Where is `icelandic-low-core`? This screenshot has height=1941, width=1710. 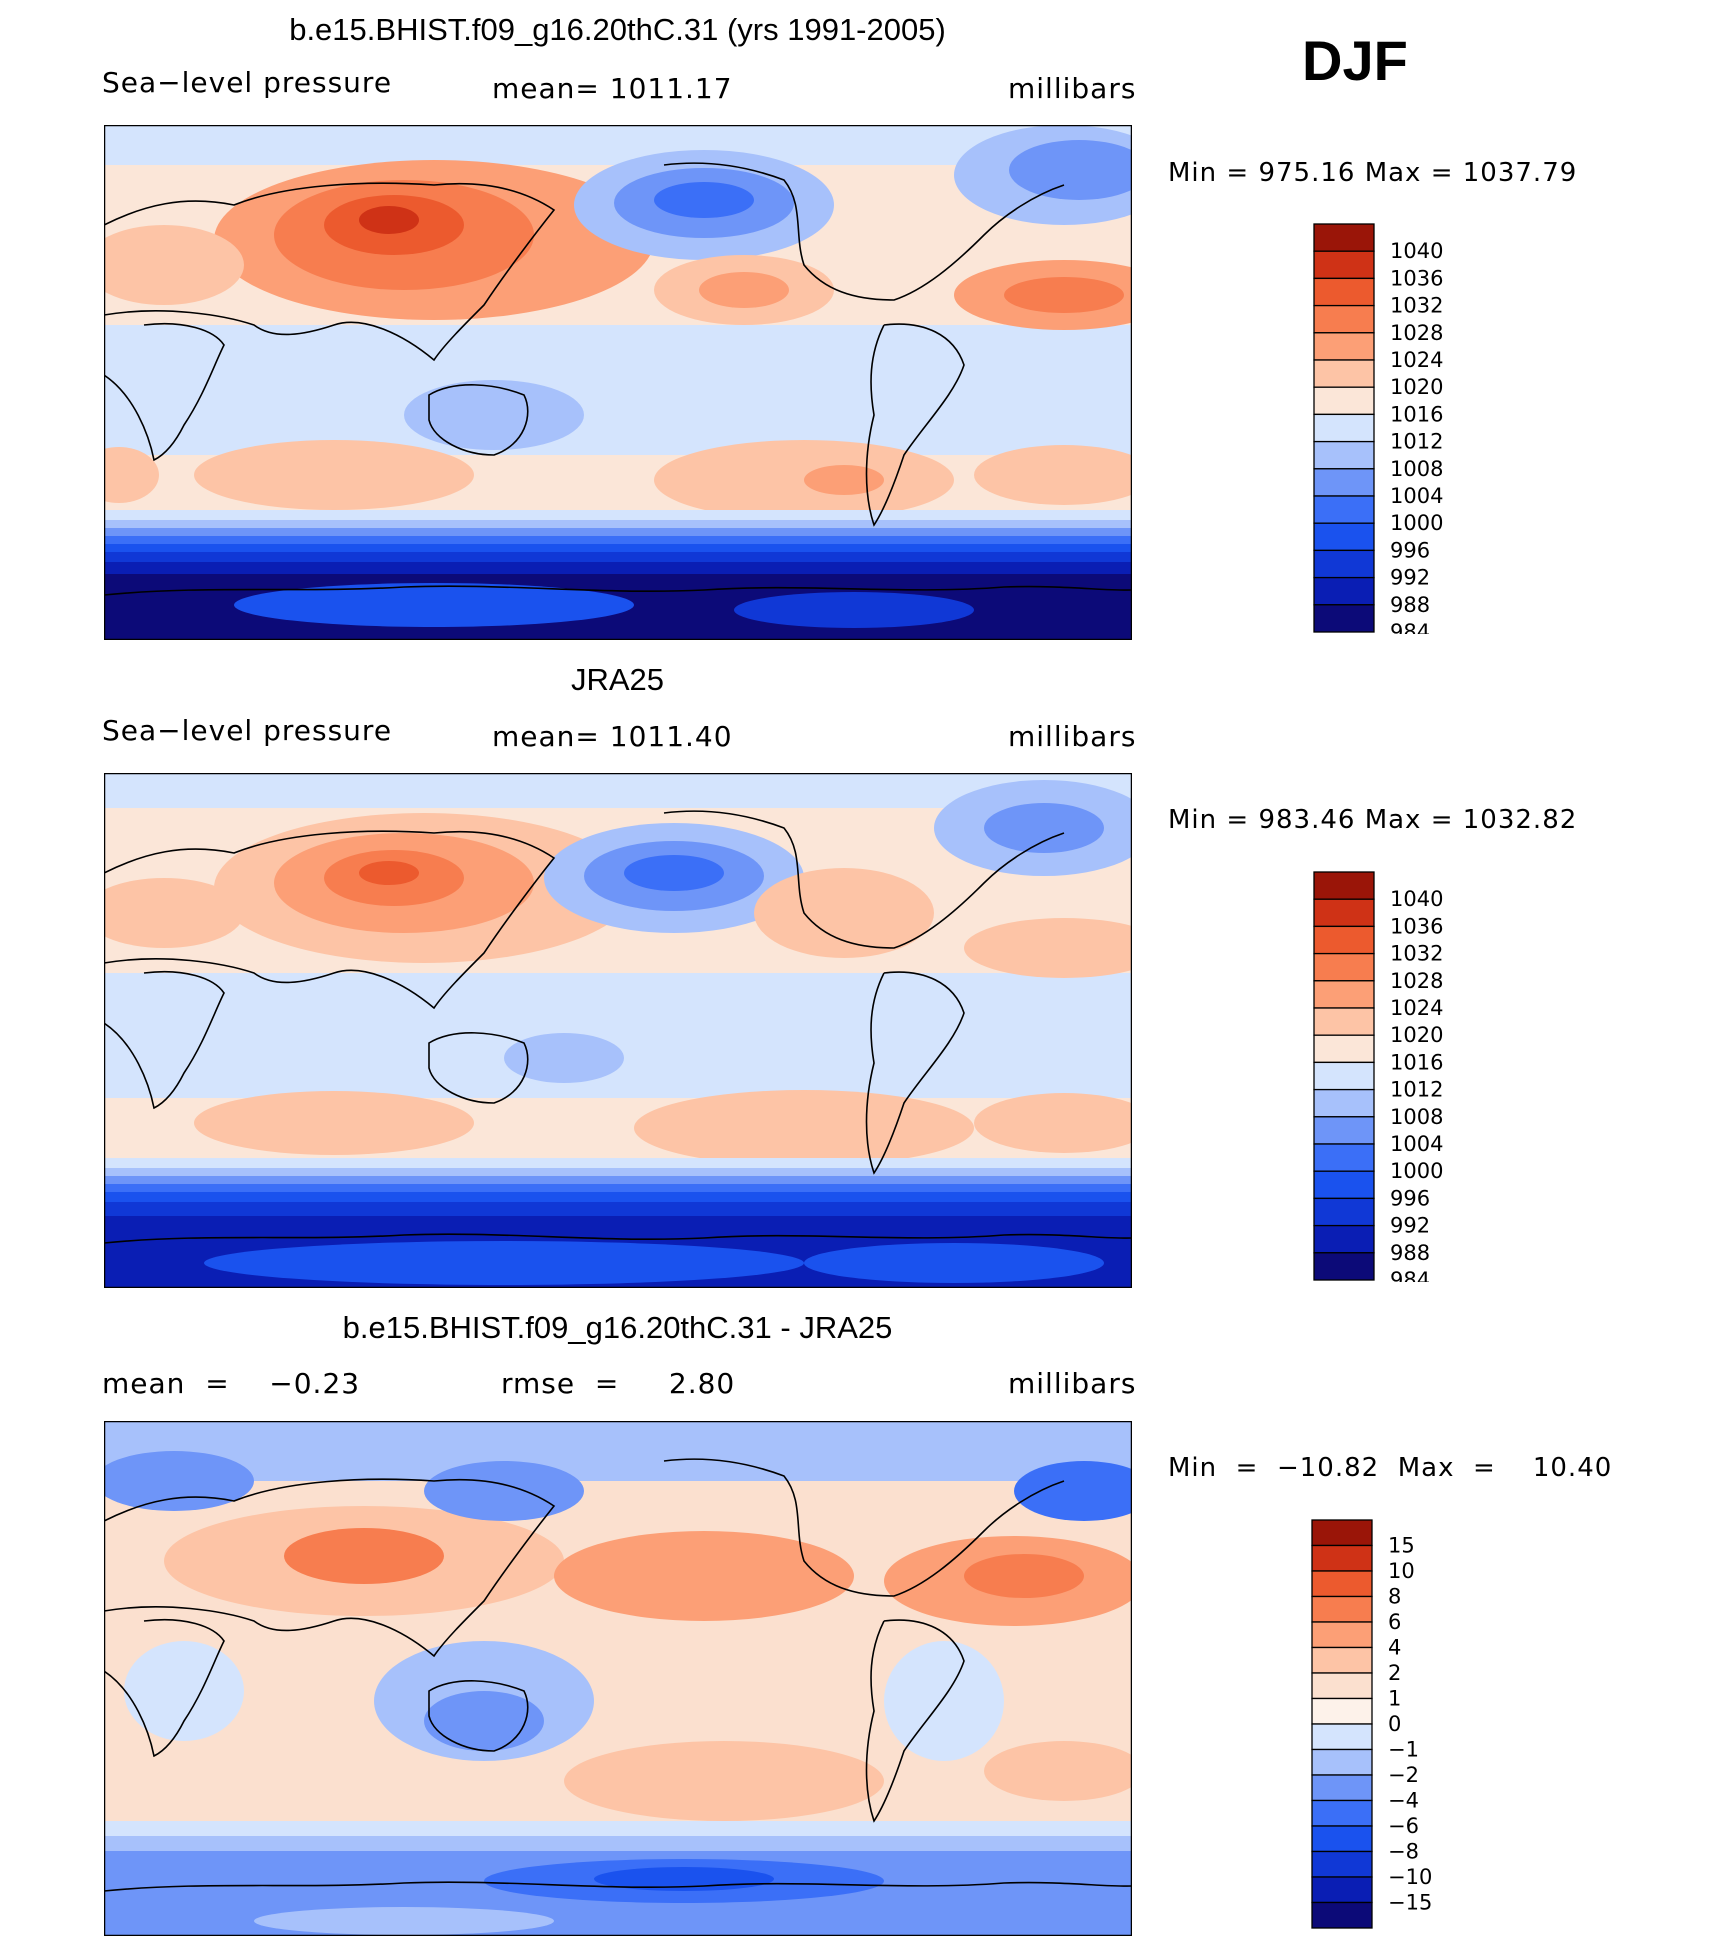 icelandic-low-core is located at coordinates (1044, 828).